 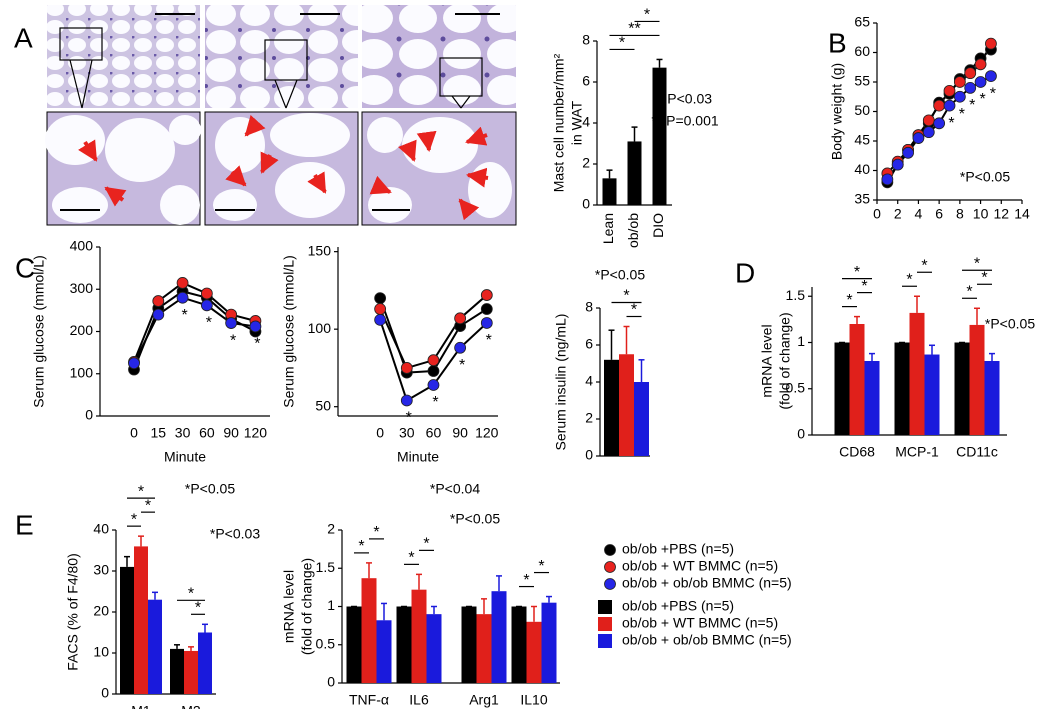 I want to click on x-tick-label: M2, so click(x=191, y=706).